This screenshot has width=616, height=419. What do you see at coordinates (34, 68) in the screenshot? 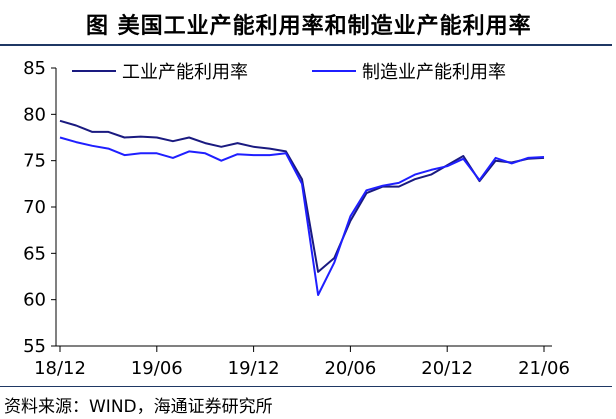
I see `y-tick-label: 85` at bounding box center [34, 68].